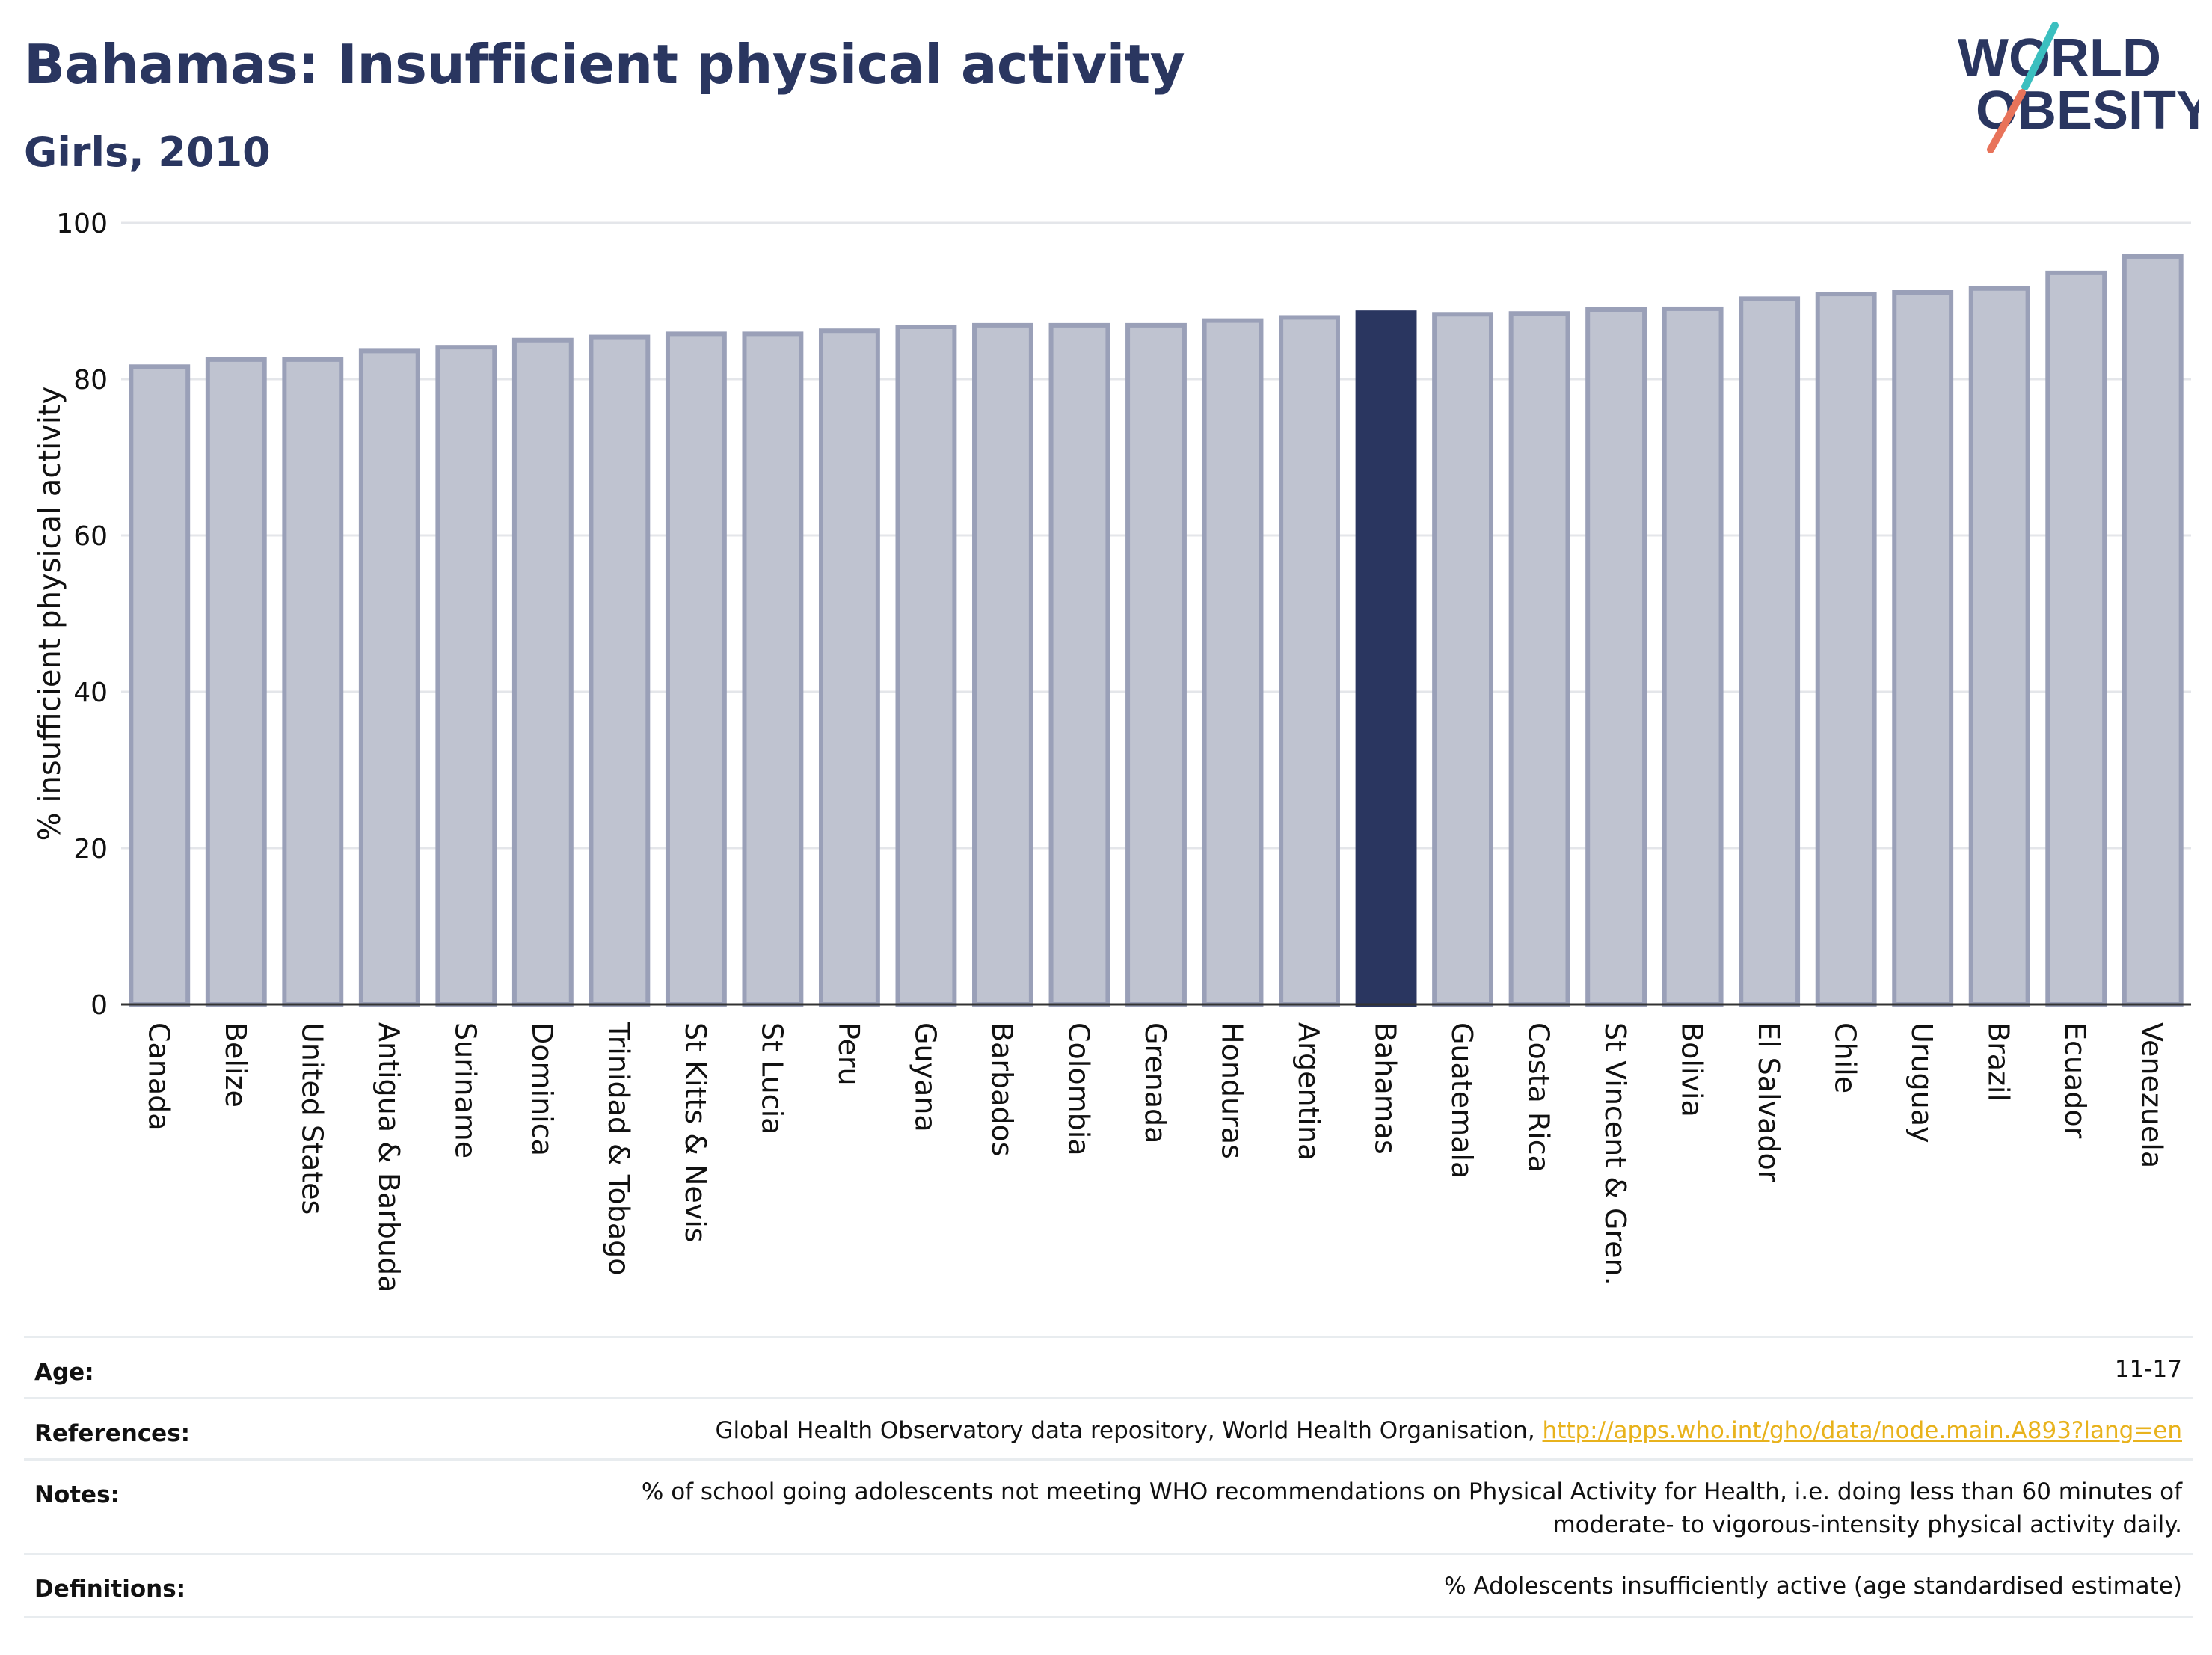  I want to click on bar-trinidad-tobago, so click(620, 670).